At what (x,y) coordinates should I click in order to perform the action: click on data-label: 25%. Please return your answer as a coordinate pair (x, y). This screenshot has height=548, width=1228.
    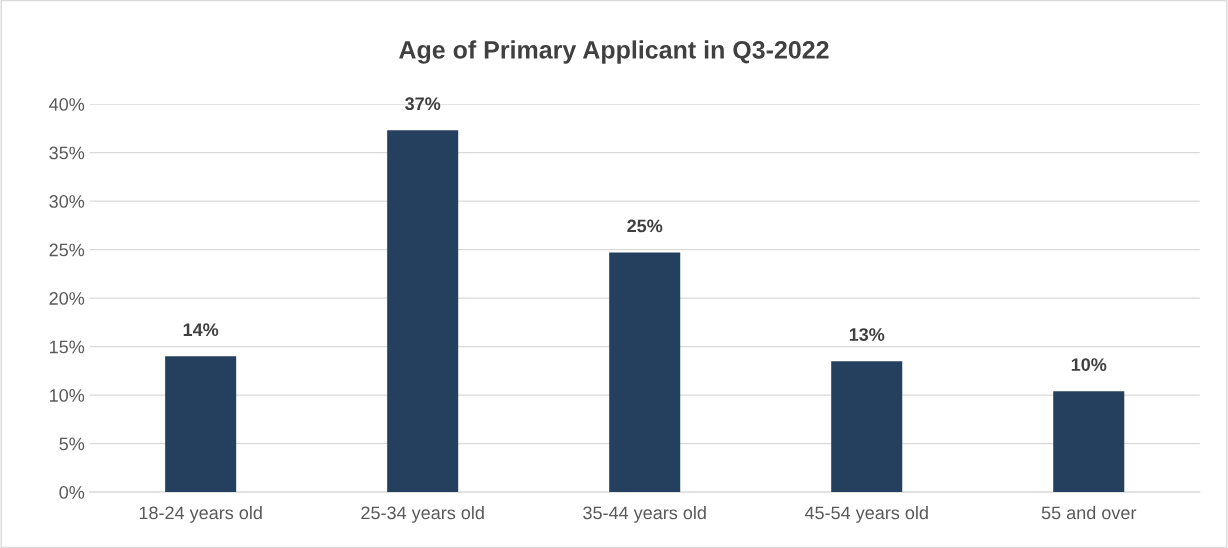
    Looking at the image, I should click on (645, 226).